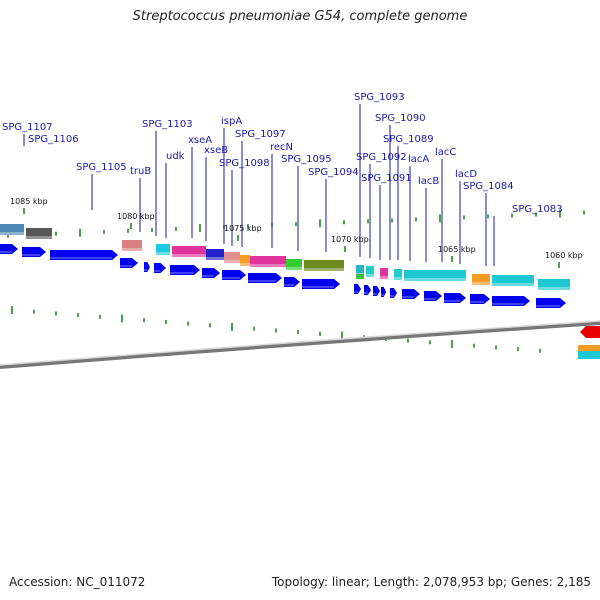  Describe the element at coordinates (350, 239) in the screenshot. I see `kbp-marker-label: 1070 kbp` at that location.